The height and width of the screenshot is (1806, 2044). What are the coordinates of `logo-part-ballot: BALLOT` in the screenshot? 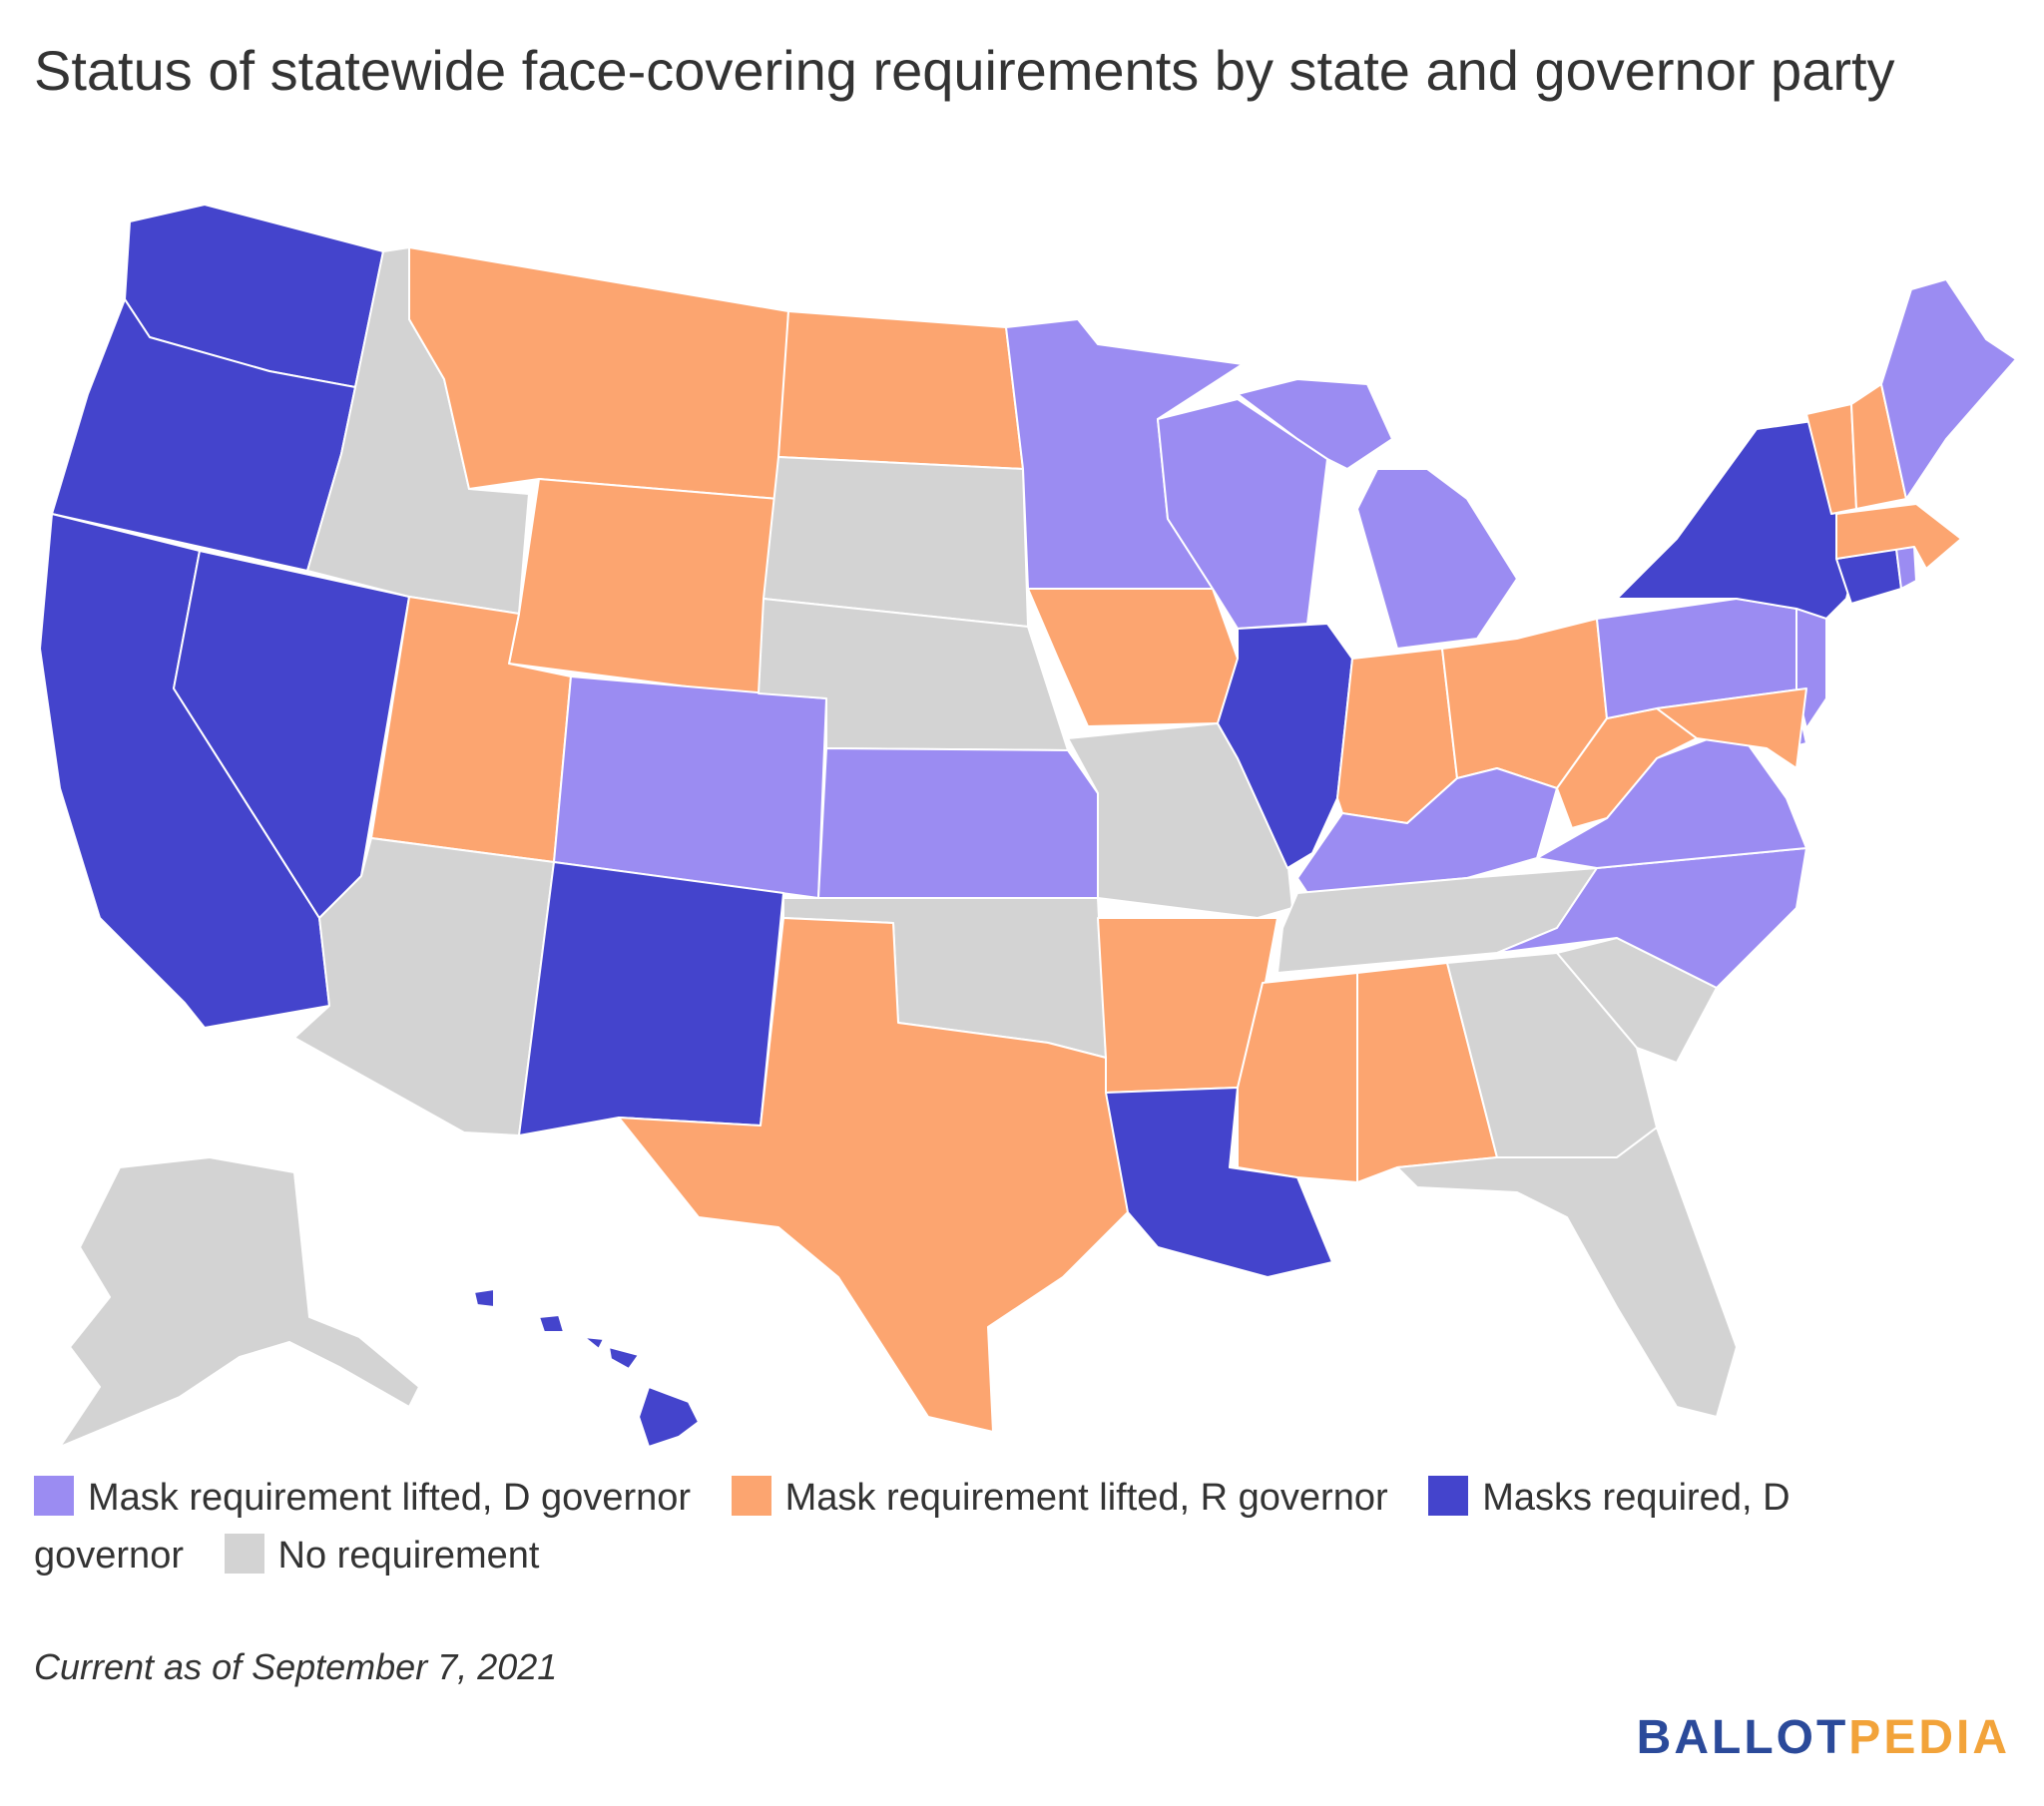 It's located at (1742, 1737).